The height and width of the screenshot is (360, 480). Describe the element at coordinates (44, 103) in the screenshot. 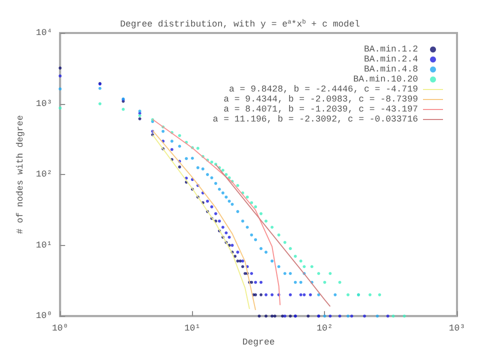

I see `y-tick-label: 10³` at that location.